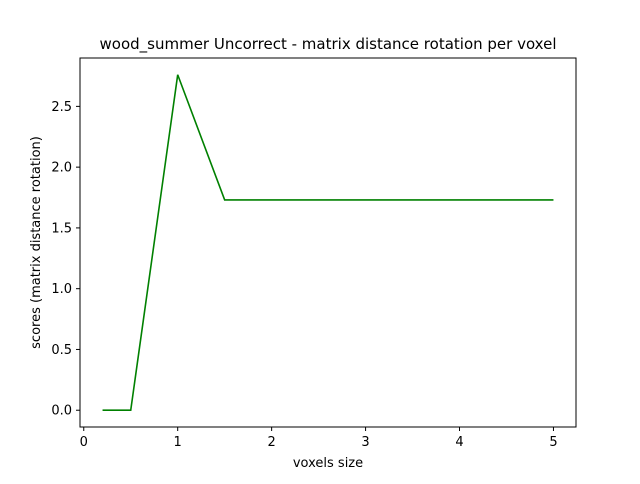 Image resolution: width=640 pixels, height=484 pixels. What do you see at coordinates (365, 442) in the screenshot?
I see `x-tick-label: 3` at bounding box center [365, 442].